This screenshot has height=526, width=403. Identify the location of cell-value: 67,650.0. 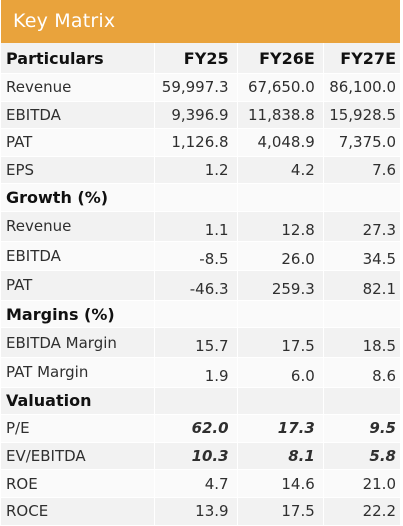
(279, 88).